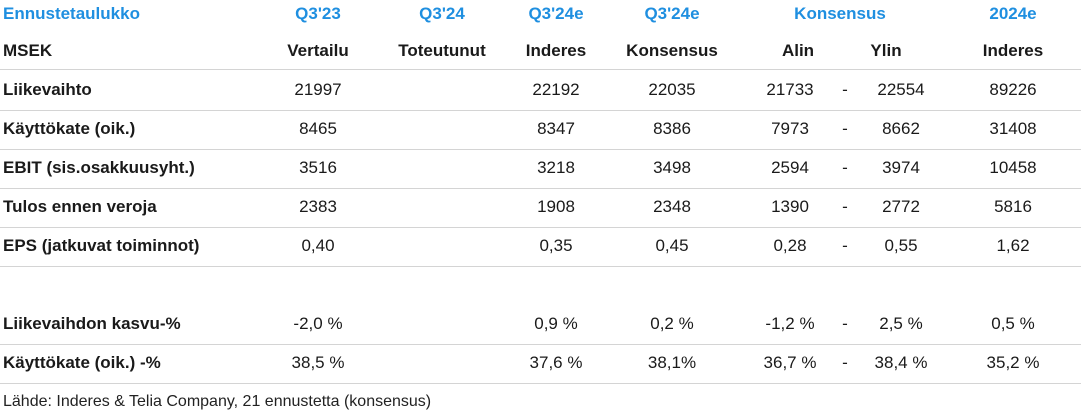 This screenshot has width=1081, height=417. Describe the element at coordinates (1013, 128) in the screenshot. I see `cell-2024e: 31408` at that location.